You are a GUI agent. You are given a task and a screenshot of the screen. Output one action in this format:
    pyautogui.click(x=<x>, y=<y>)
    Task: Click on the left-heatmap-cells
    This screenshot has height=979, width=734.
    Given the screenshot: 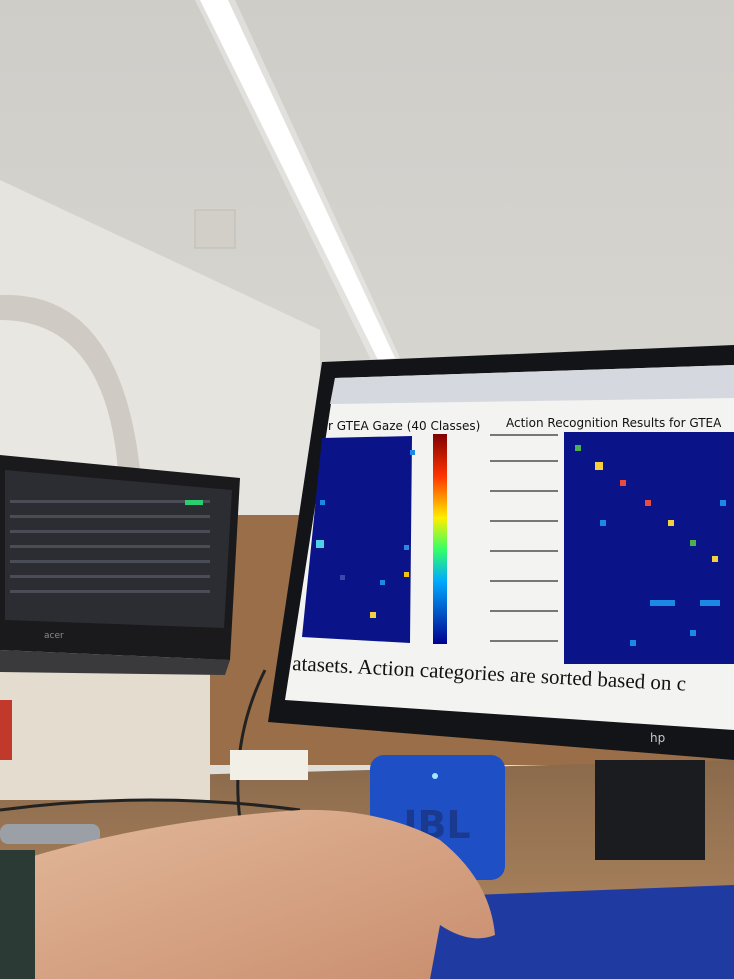 What is the action you would take?
    pyautogui.click(x=365, y=534)
    